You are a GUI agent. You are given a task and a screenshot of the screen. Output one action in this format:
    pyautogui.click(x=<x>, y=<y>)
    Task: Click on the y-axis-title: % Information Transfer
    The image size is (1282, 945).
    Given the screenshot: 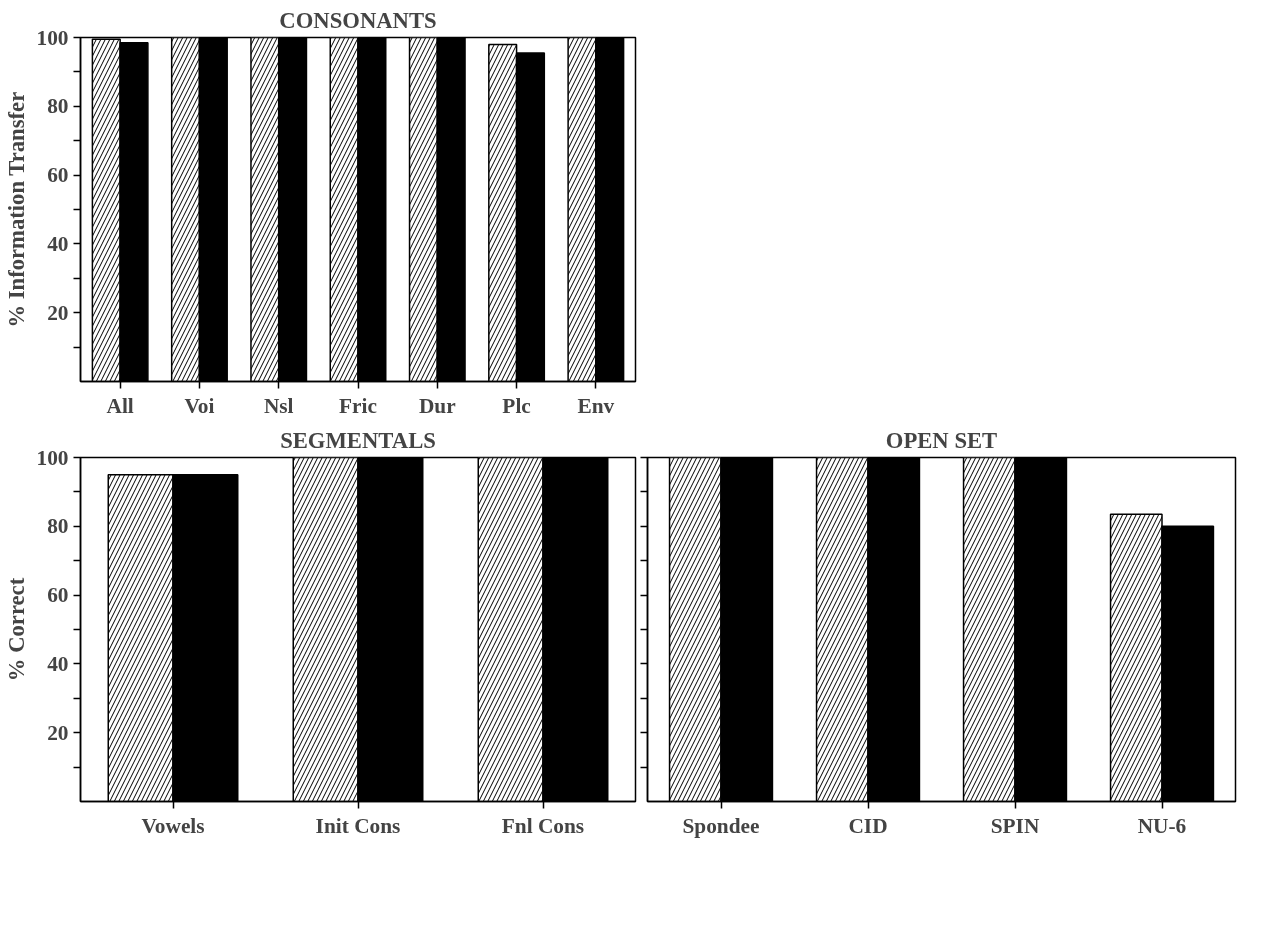 What is the action you would take?
    pyautogui.click(x=16, y=209)
    